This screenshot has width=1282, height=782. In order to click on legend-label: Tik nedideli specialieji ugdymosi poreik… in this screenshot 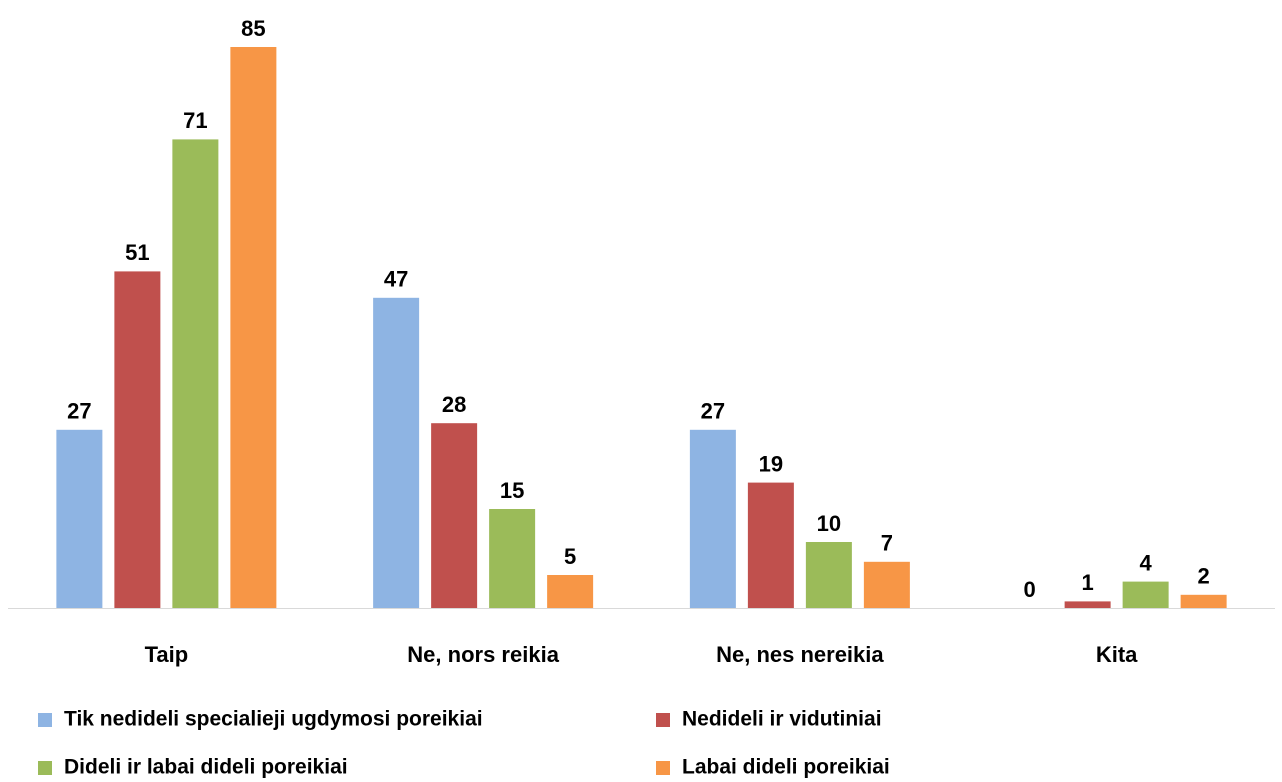, I will do `click(273, 719)`.